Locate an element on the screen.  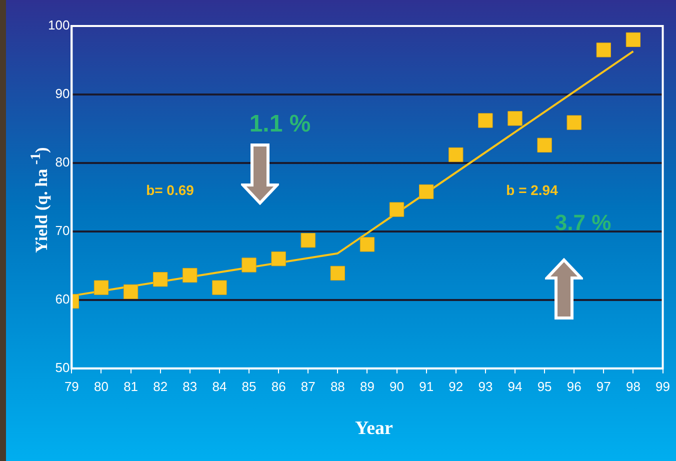
x-tick-label: 80 is located at coordinates (101, 386).